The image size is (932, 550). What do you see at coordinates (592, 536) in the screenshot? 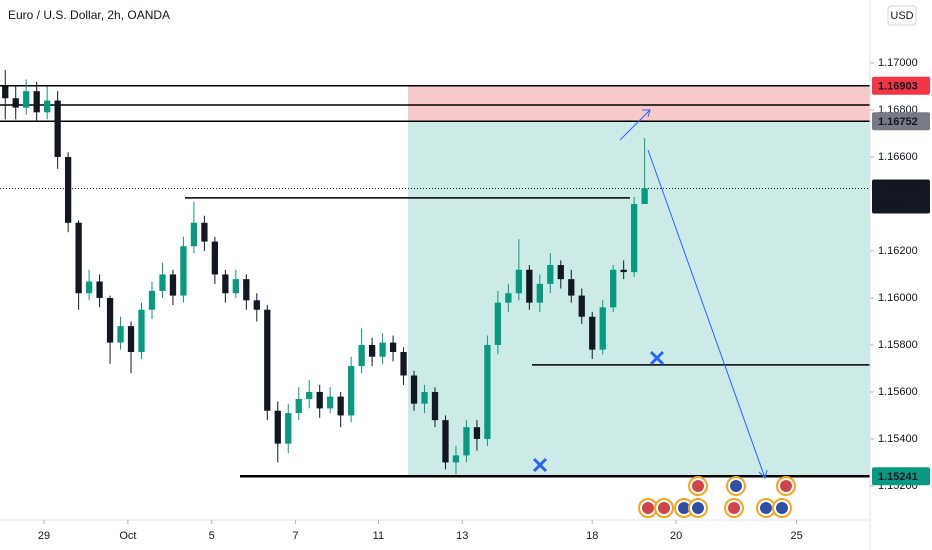
I see `x-tick-label: 18` at bounding box center [592, 536].